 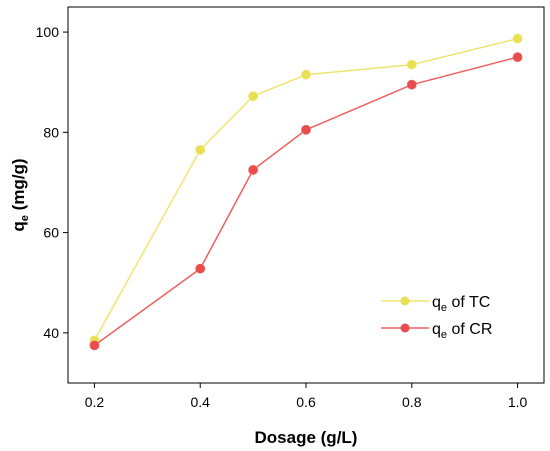 I want to click on legend-label-cr-main: q, so click(x=436, y=329).